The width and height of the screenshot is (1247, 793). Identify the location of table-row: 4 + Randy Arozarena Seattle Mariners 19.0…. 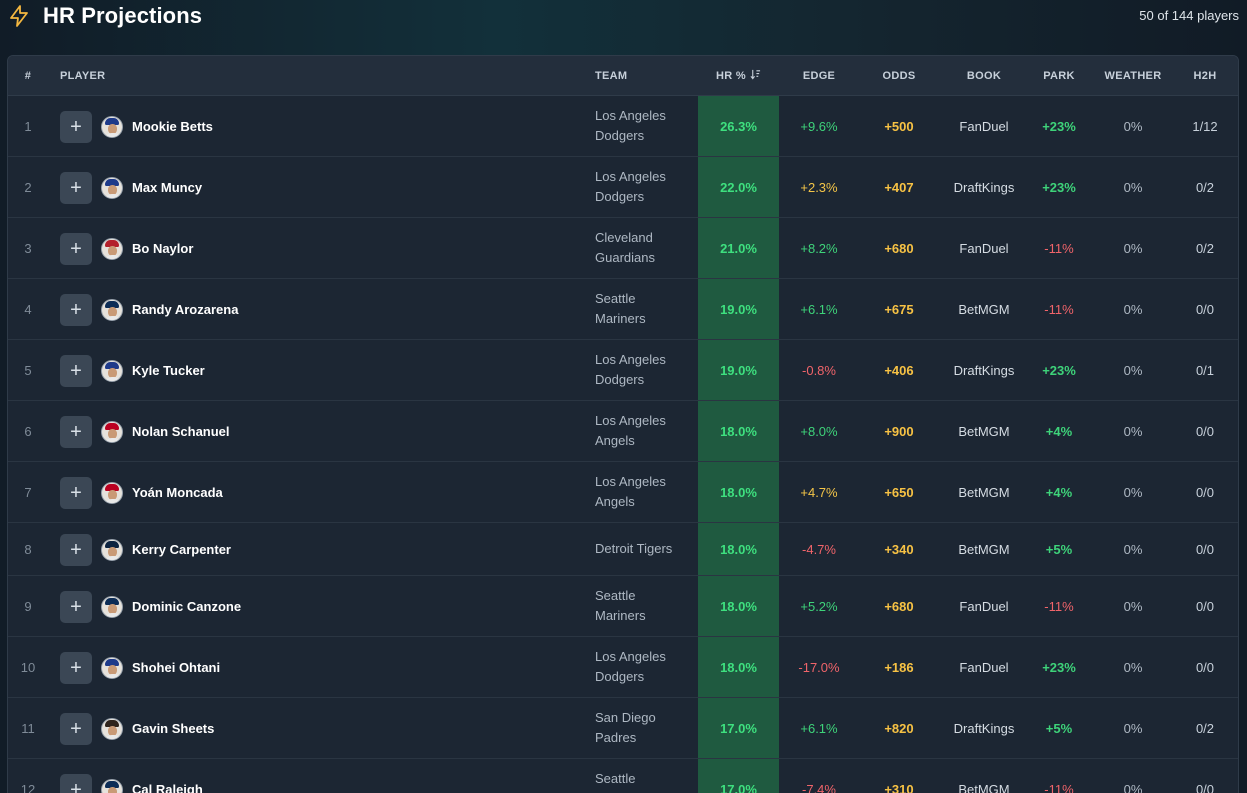
(623, 309).